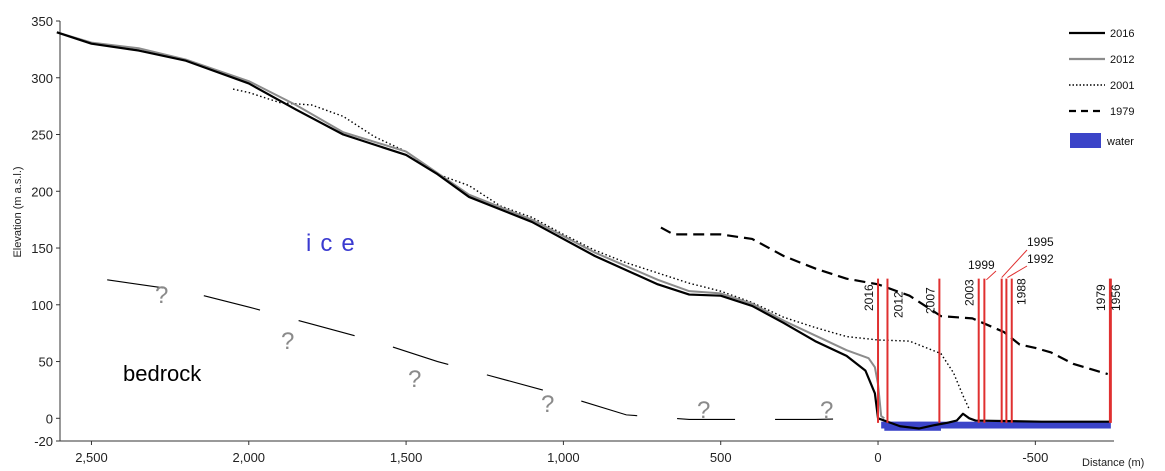 Image resolution: width=1165 pixels, height=471 pixels. What do you see at coordinates (46, 362) in the screenshot?
I see `y-tick-label: 50` at bounding box center [46, 362].